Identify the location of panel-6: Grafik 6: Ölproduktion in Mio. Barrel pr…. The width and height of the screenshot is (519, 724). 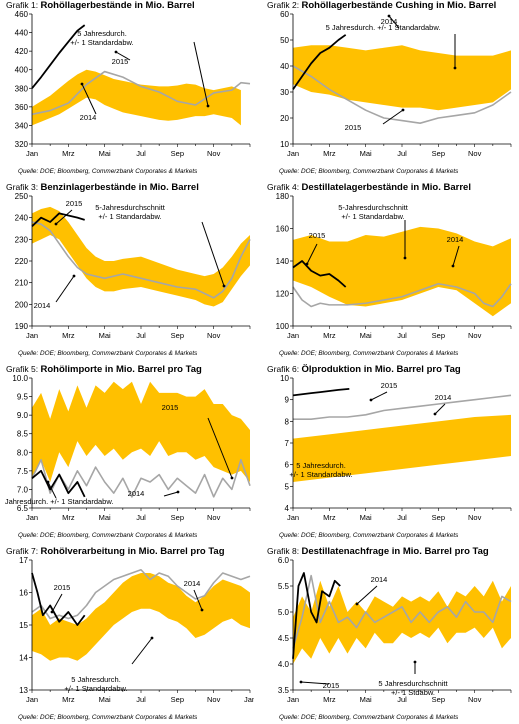
(390, 453).